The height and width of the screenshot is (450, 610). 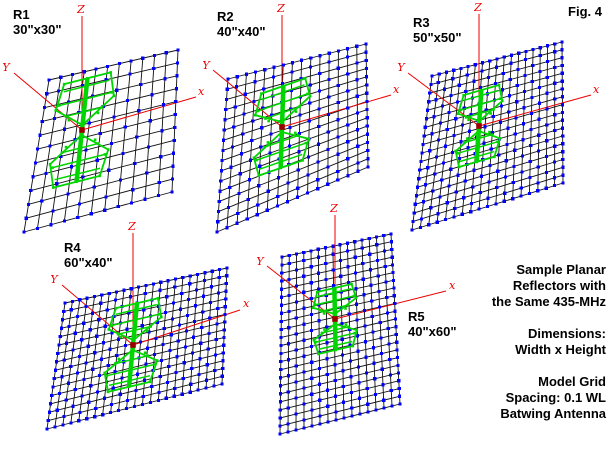 I want to click on reflector-label-r4: R4 60"x40", so click(x=88, y=255).